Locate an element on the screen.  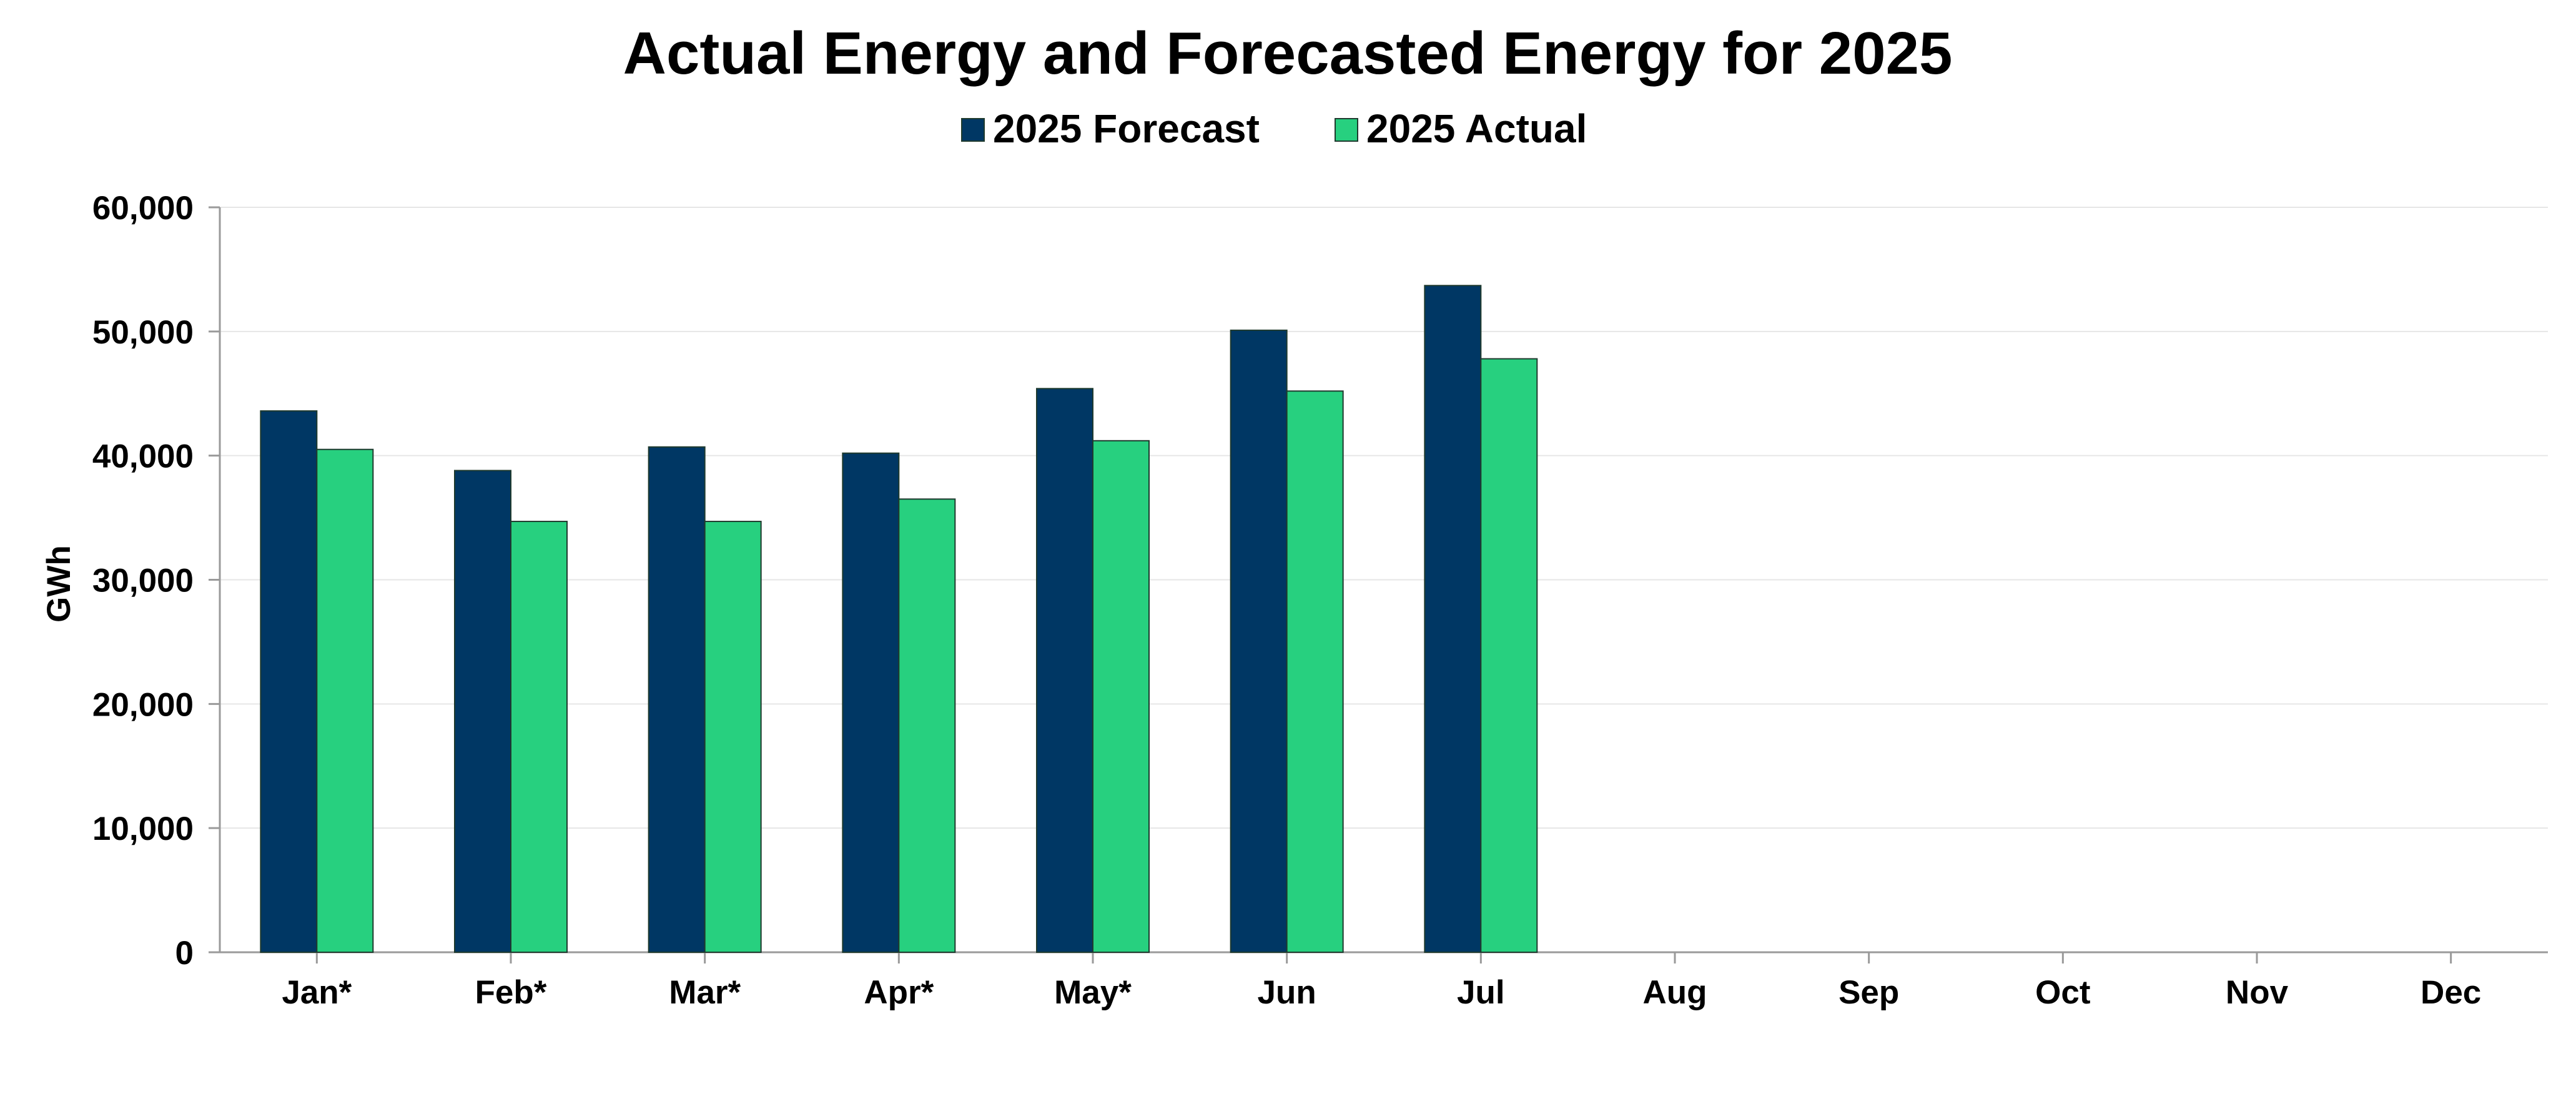
y-tick-label: 0 is located at coordinates (184, 953).